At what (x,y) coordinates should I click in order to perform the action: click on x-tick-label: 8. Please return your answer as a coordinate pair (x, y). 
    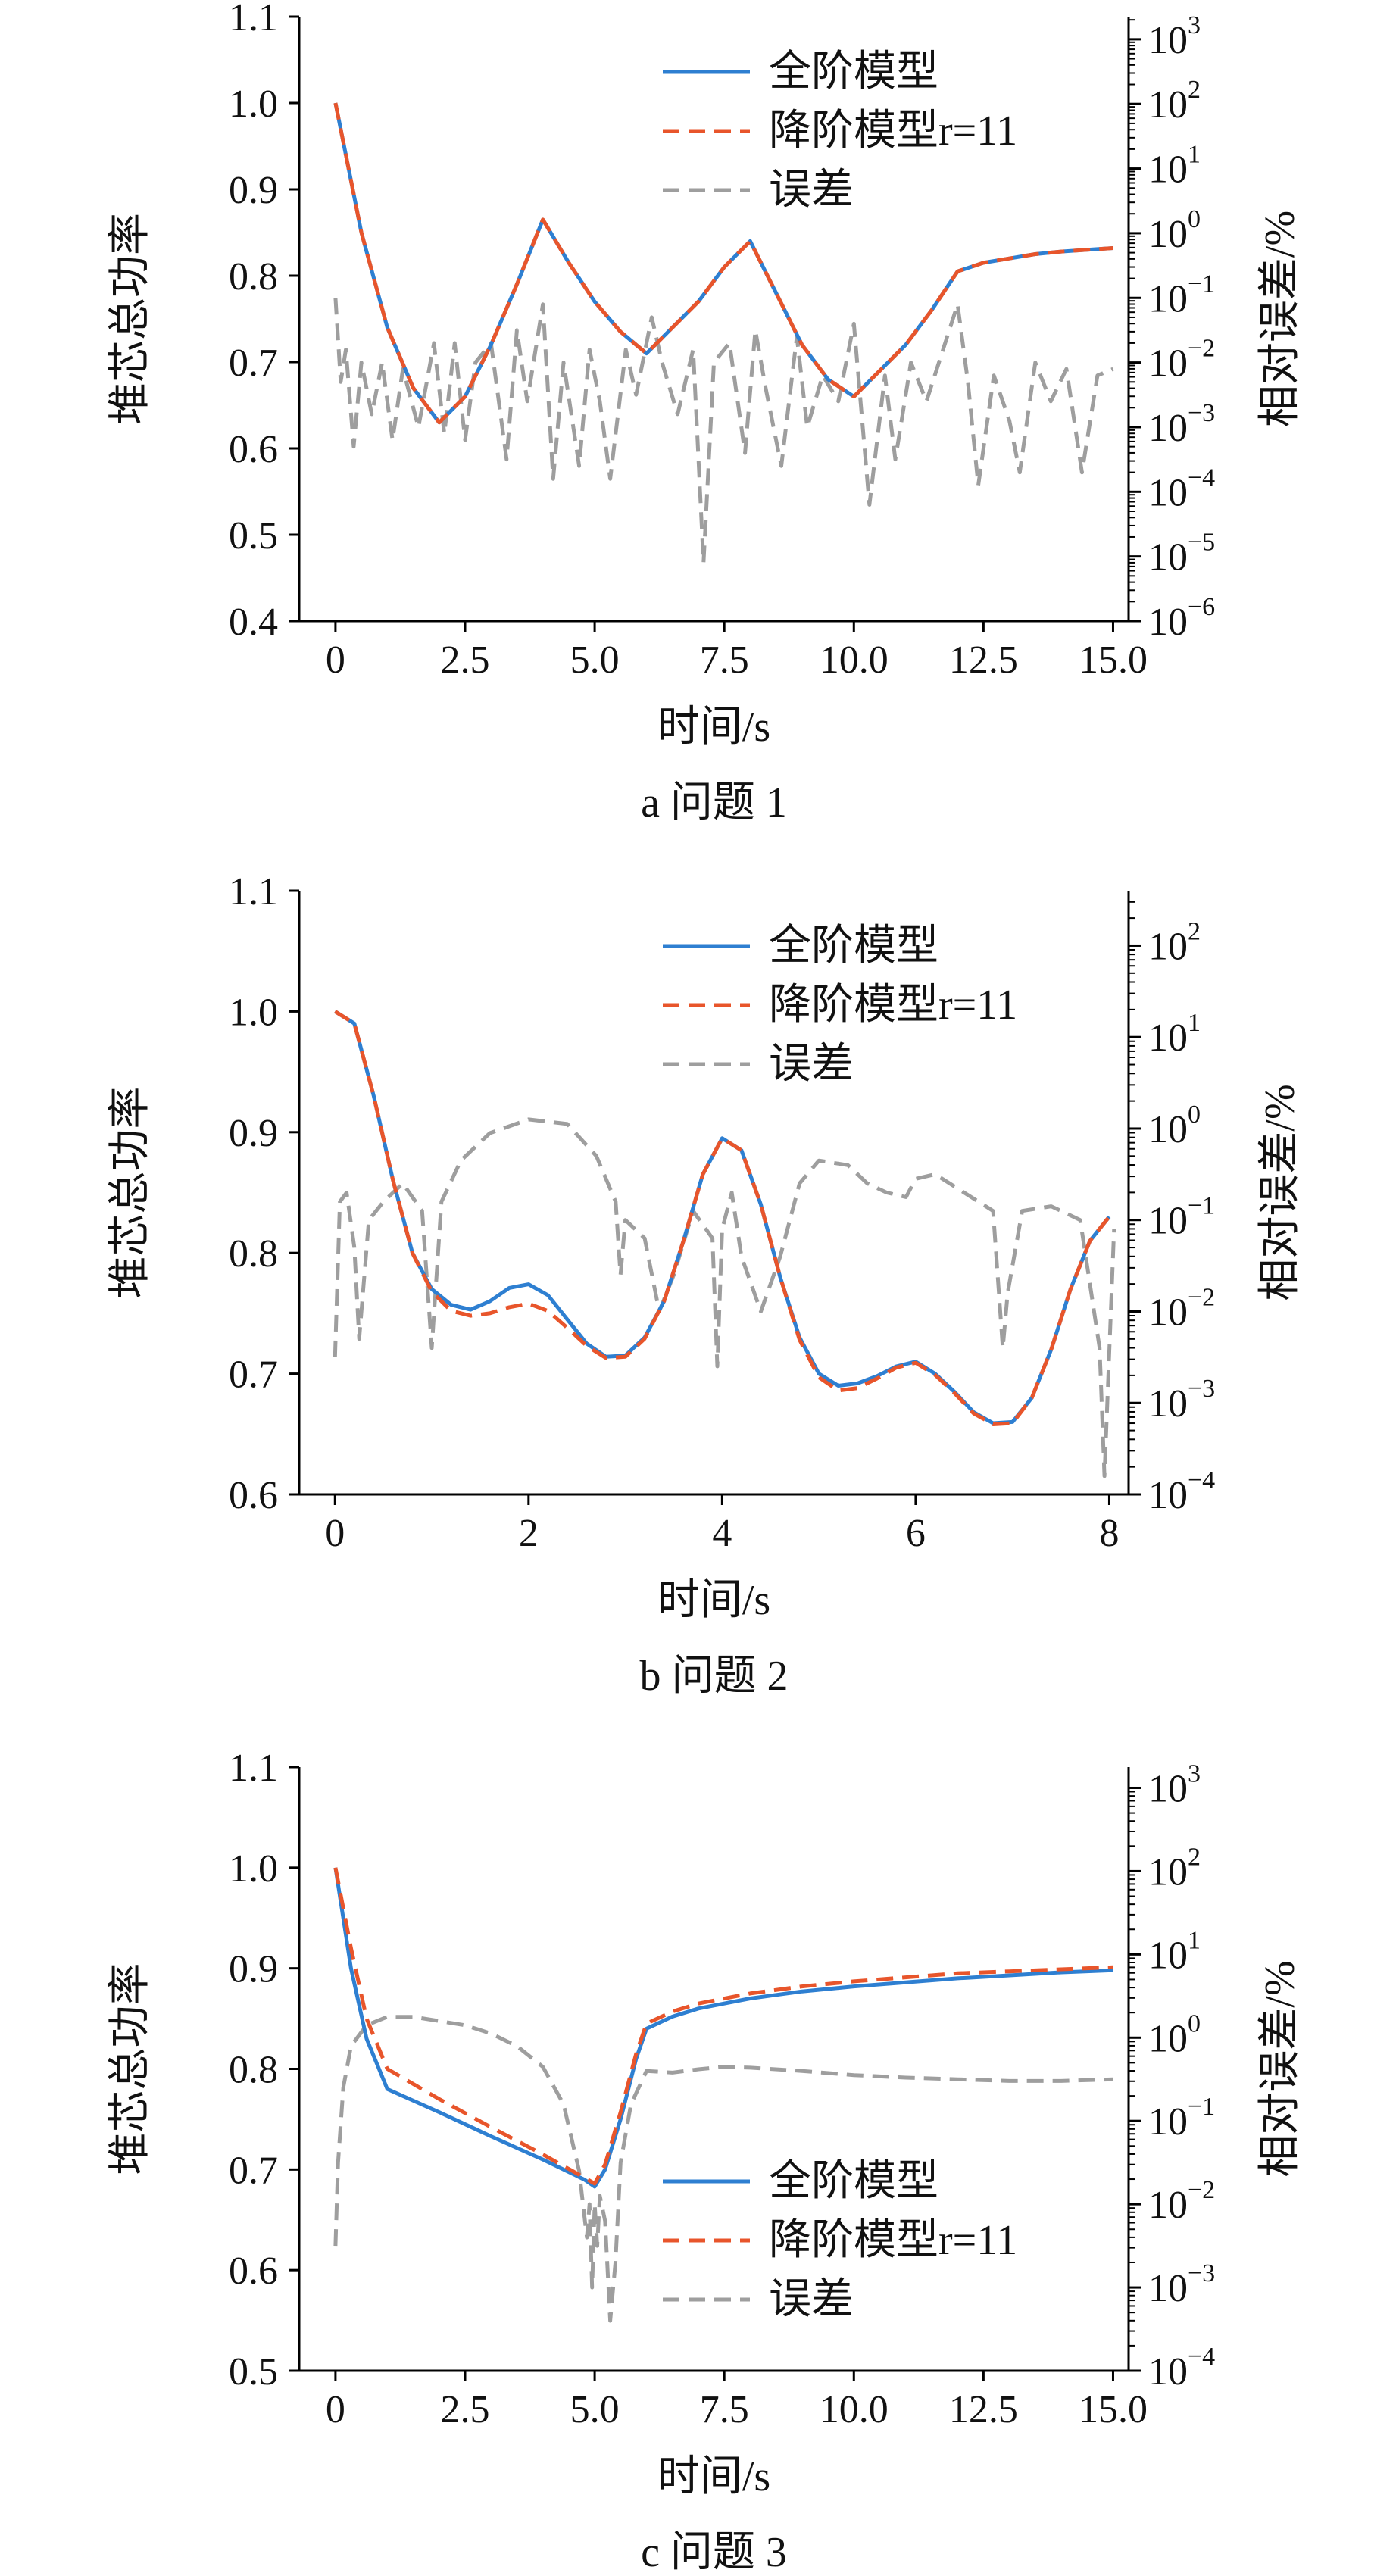
    Looking at the image, I should click on (1109, 1534).